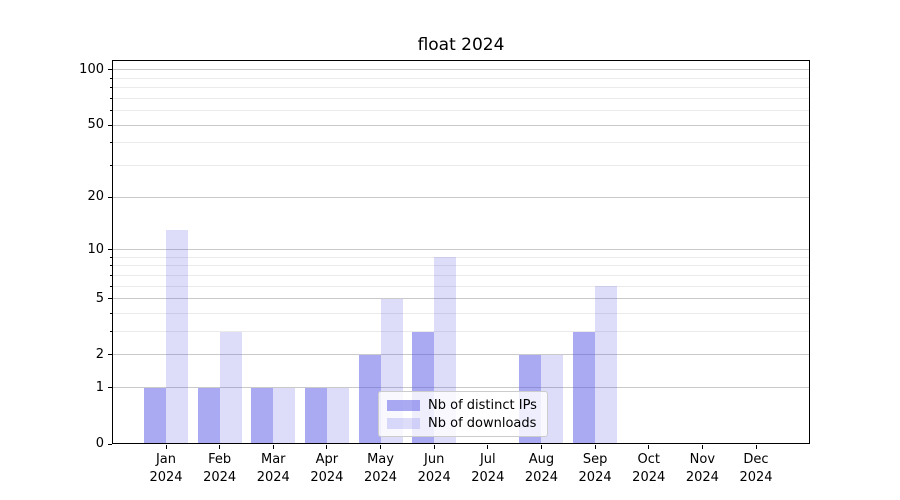 Image resolution: width=900 pixels, height=500 pixels. Describe the element at coordinates (756, 468) in the screenshot. I see `x-tick-label-dec: Dec 2024` at that location.